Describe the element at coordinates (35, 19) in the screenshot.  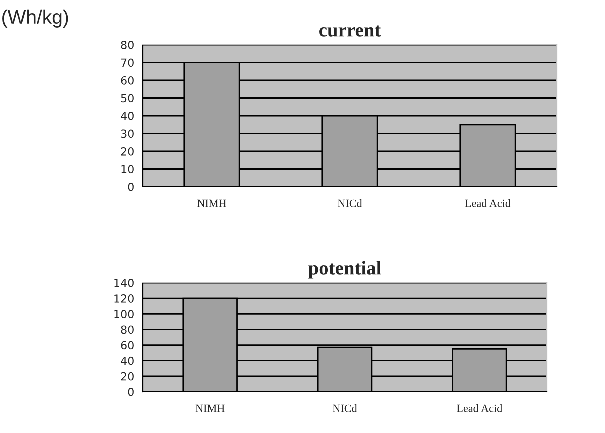
I see `y-axis-title: (Wh/kg)` at that location.